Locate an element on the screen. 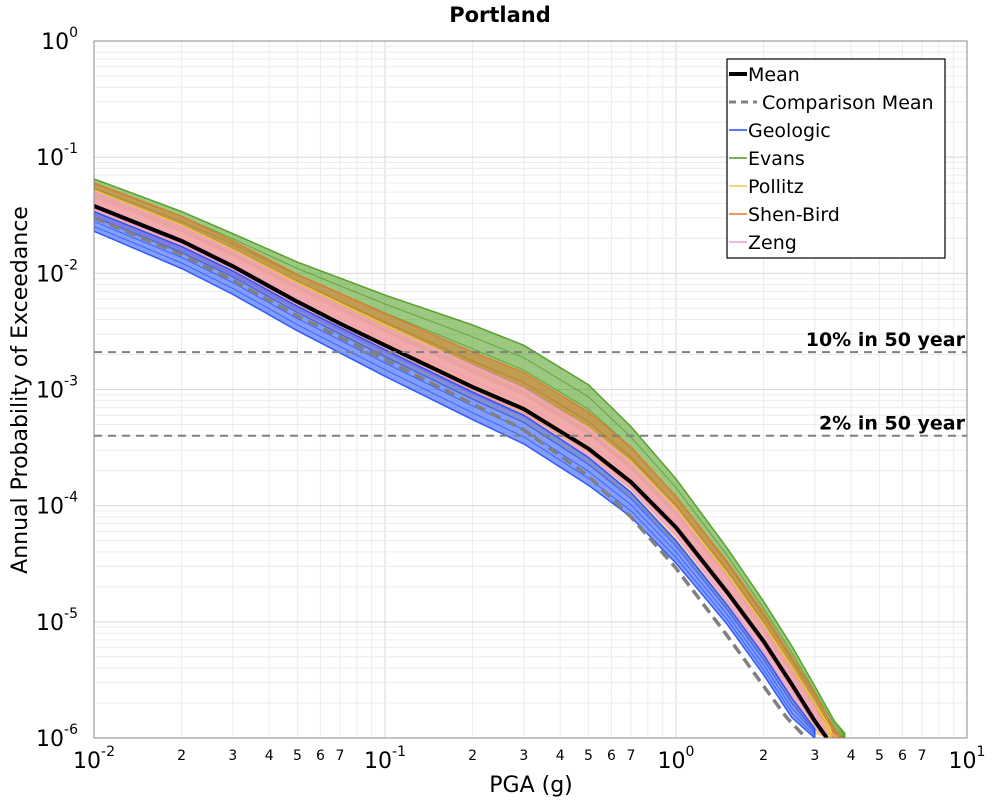 This screenshot has width=1000, height=800. y-axis-ticks: 10⁻⁶ 10⁻⁵ 10⁻⁴ 10⁻³ 10⁻² 10⁻¹ 10⁰ is located at coordinates (57, 388).